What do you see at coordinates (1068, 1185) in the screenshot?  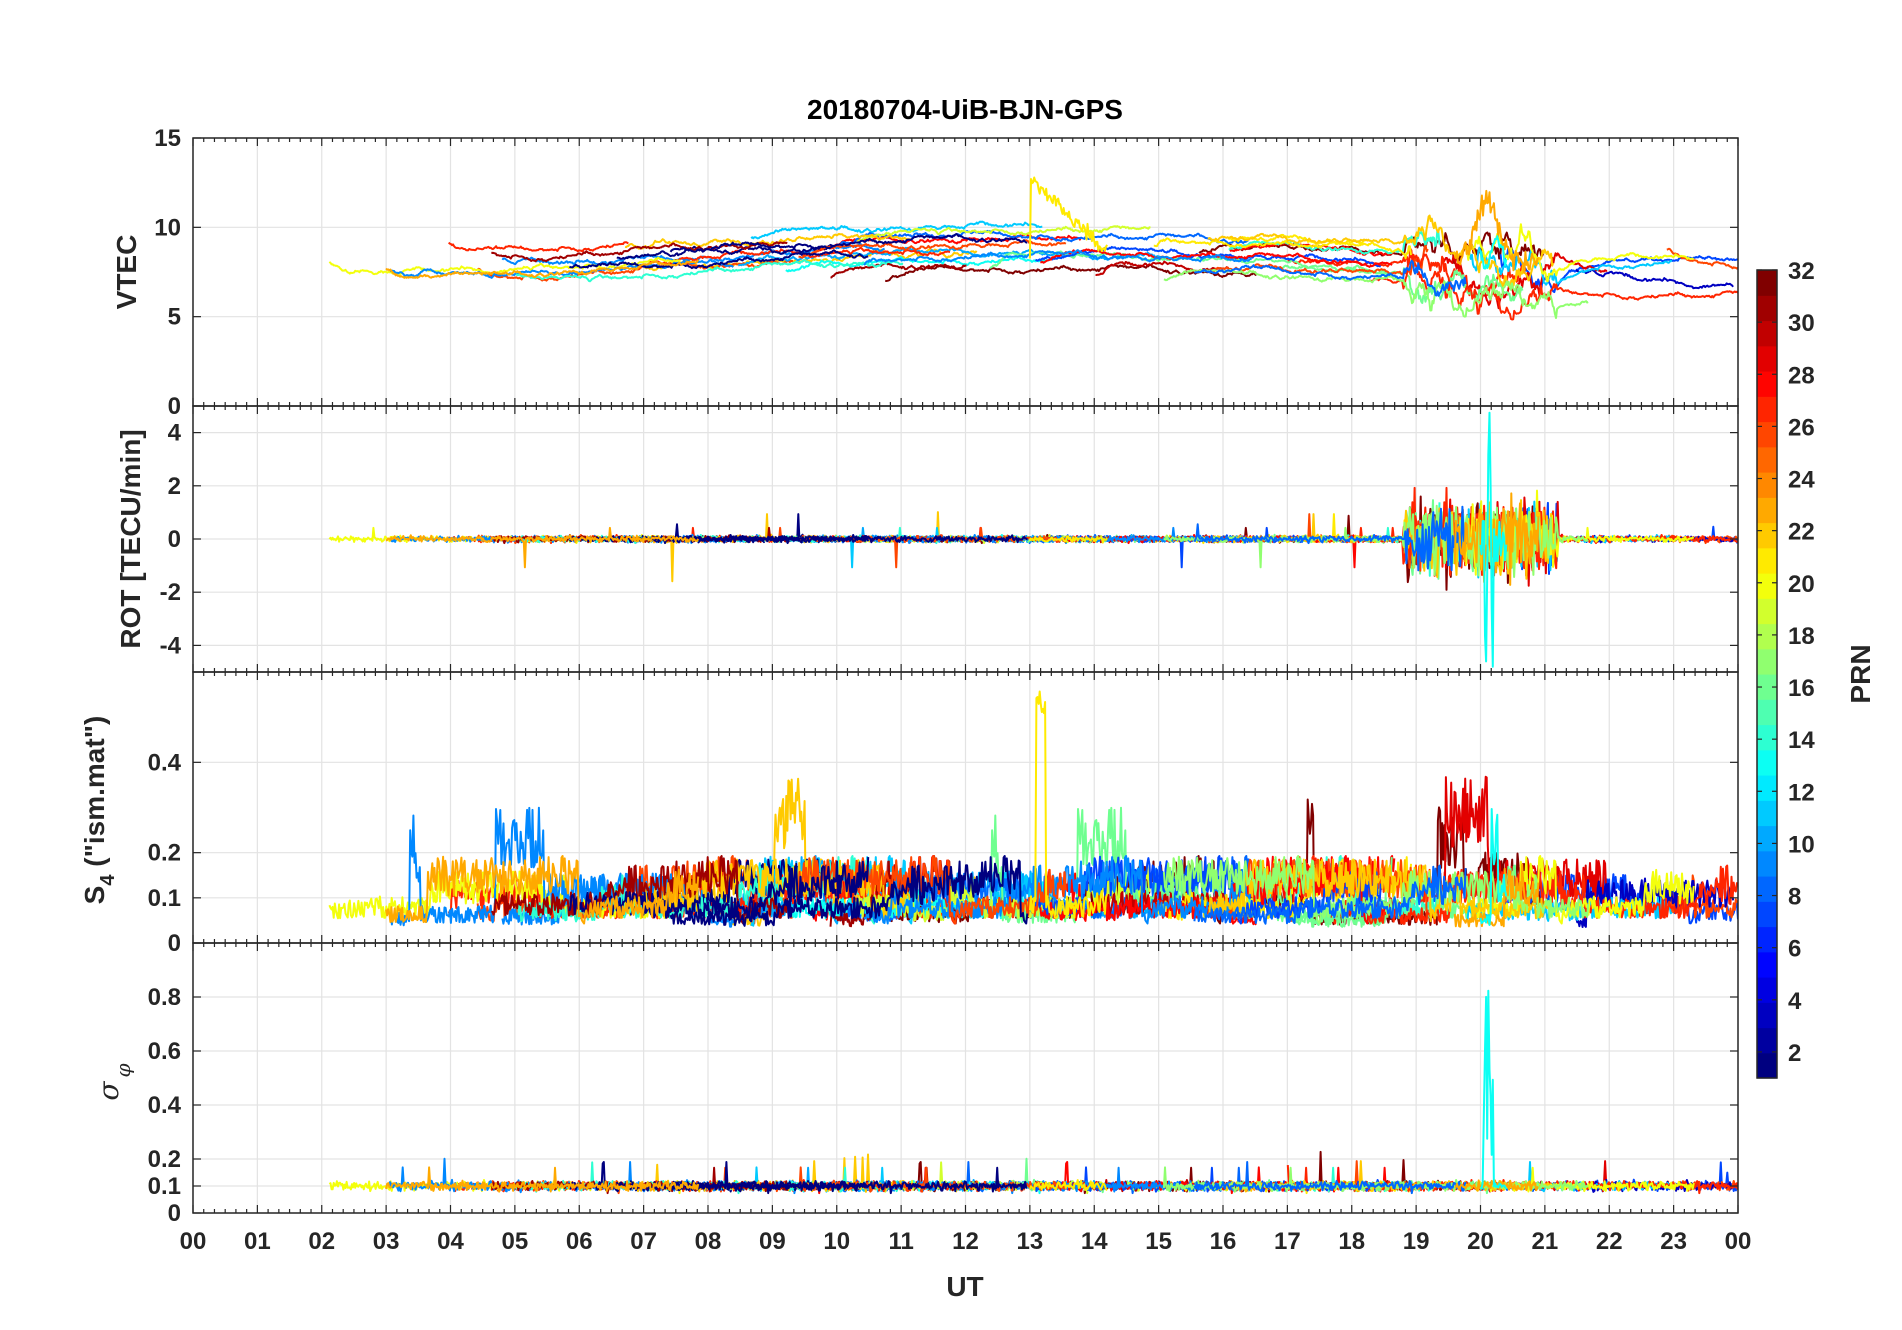 I see `sigma-phi-trace-prn21` at bounding box center [1068, 1185].